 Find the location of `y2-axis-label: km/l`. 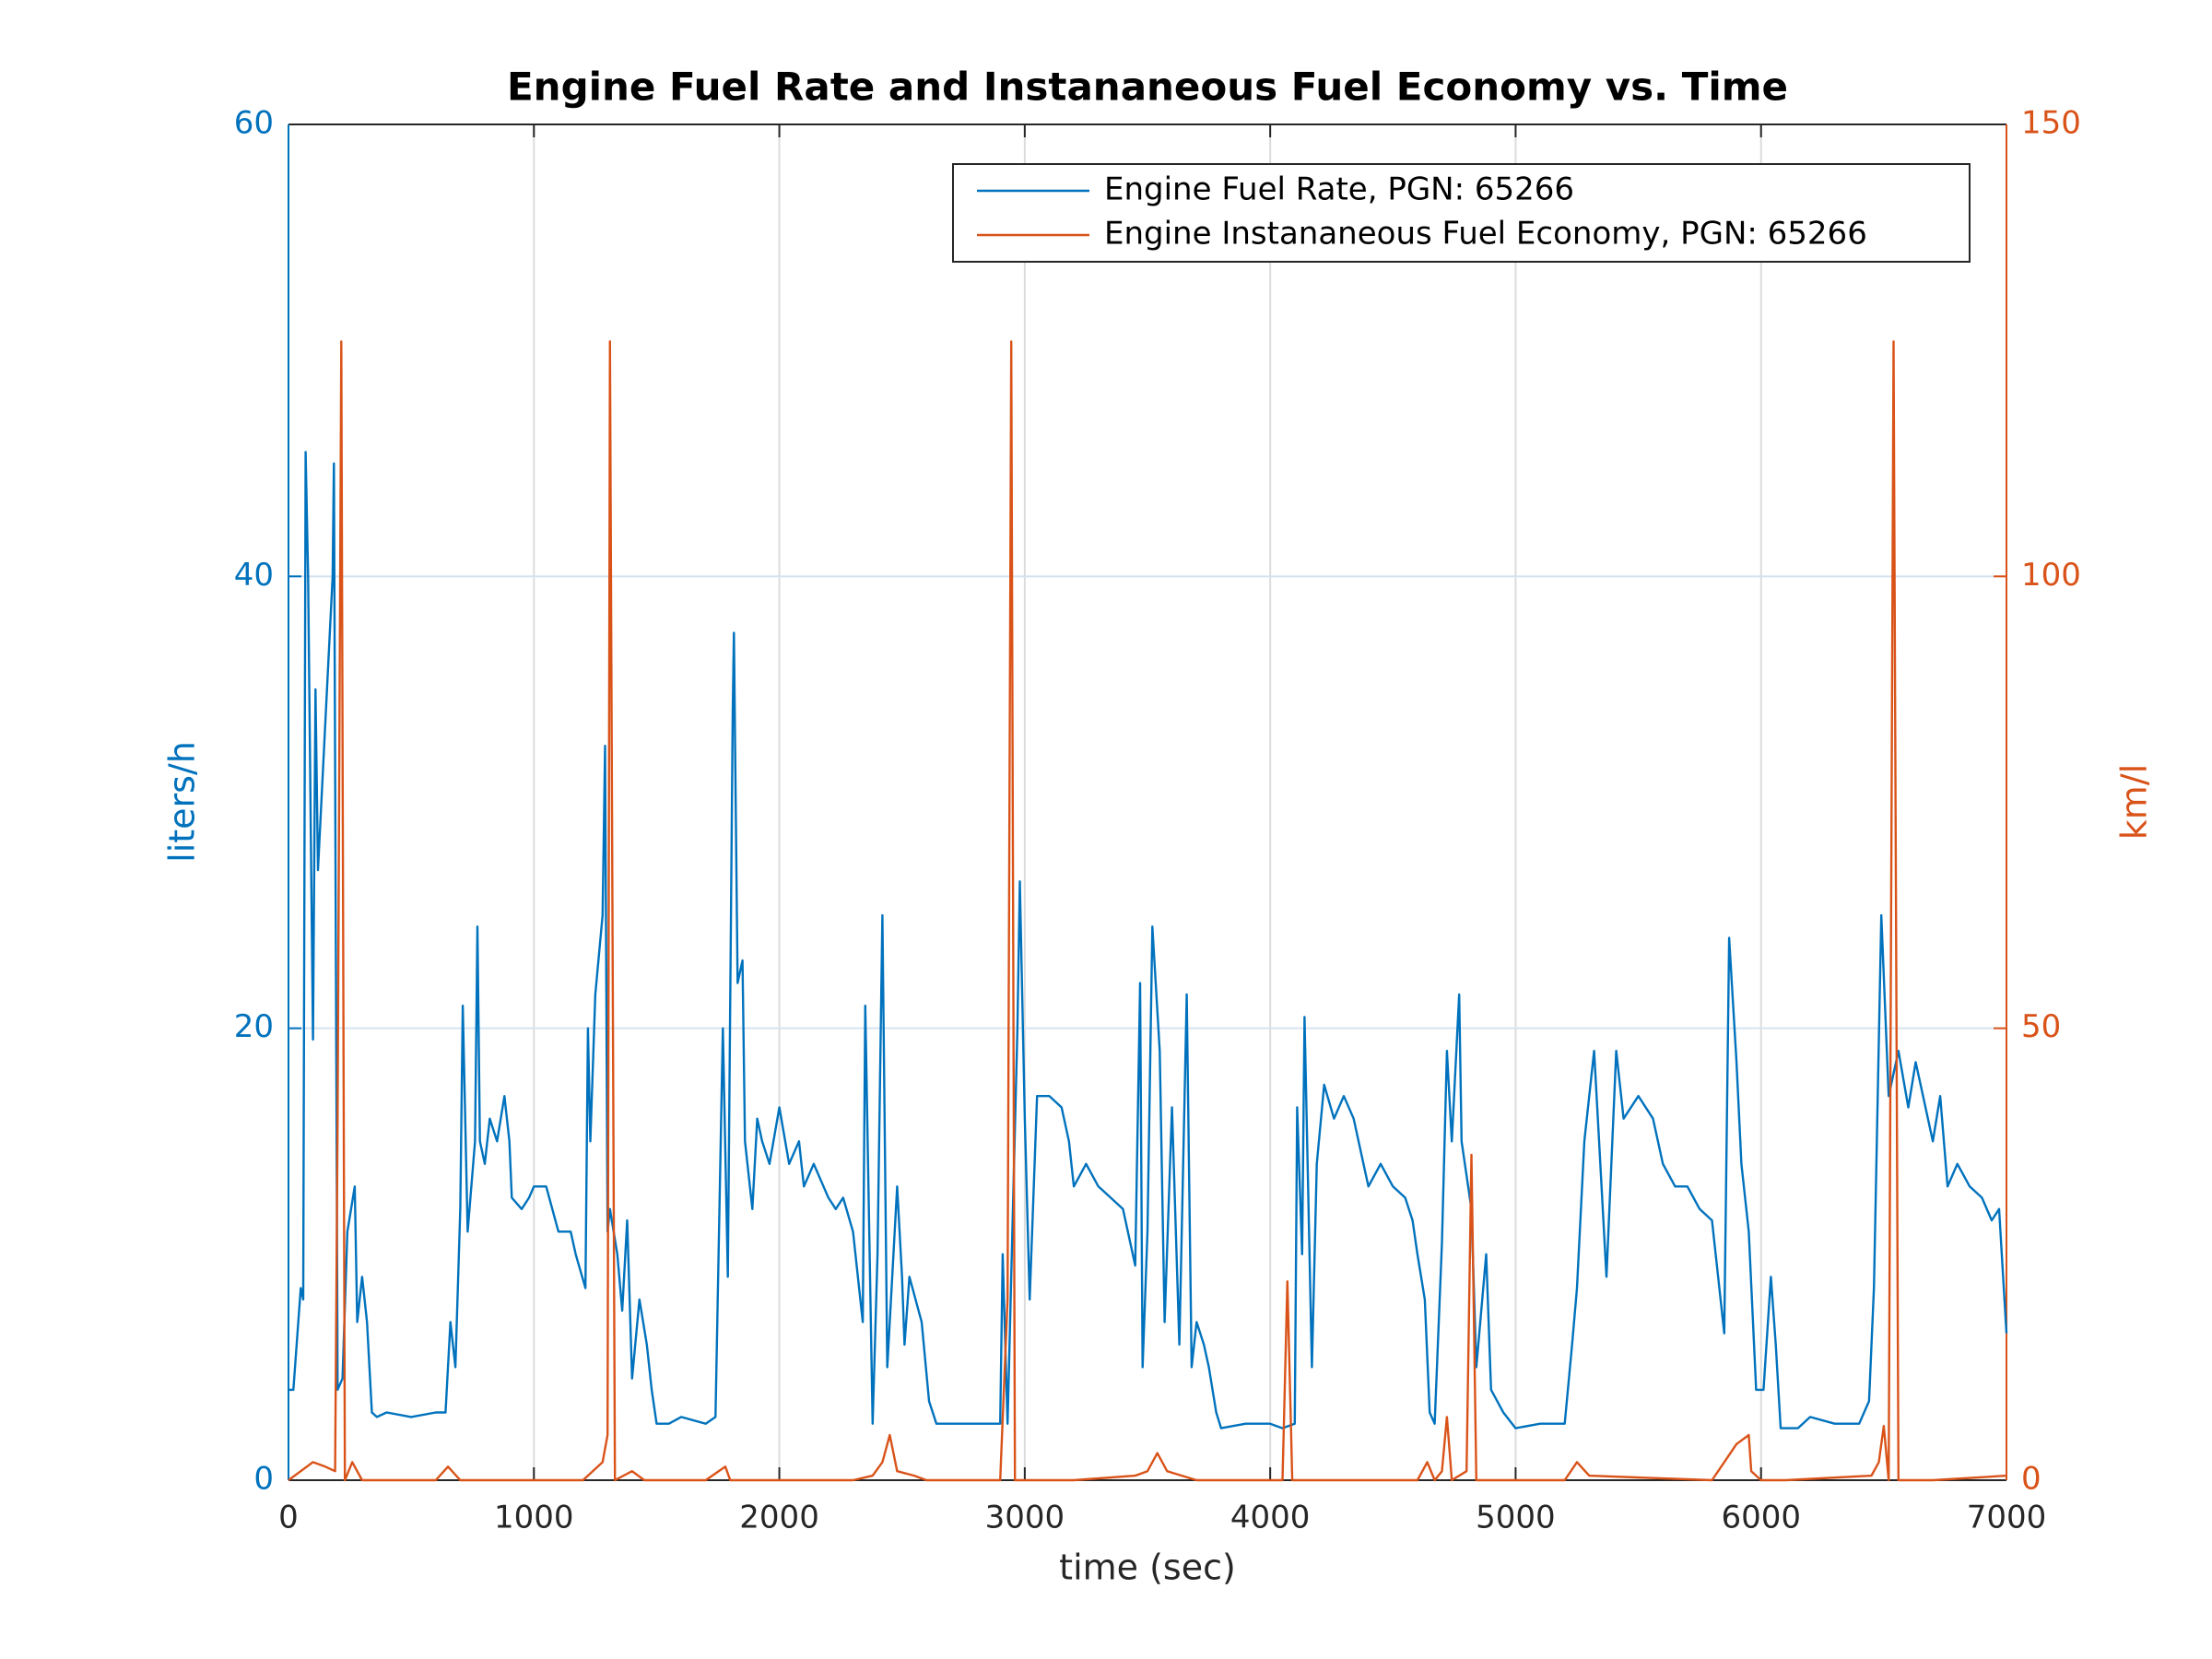

y2-axis-label: km/l is located at coordinates (2134, 802).